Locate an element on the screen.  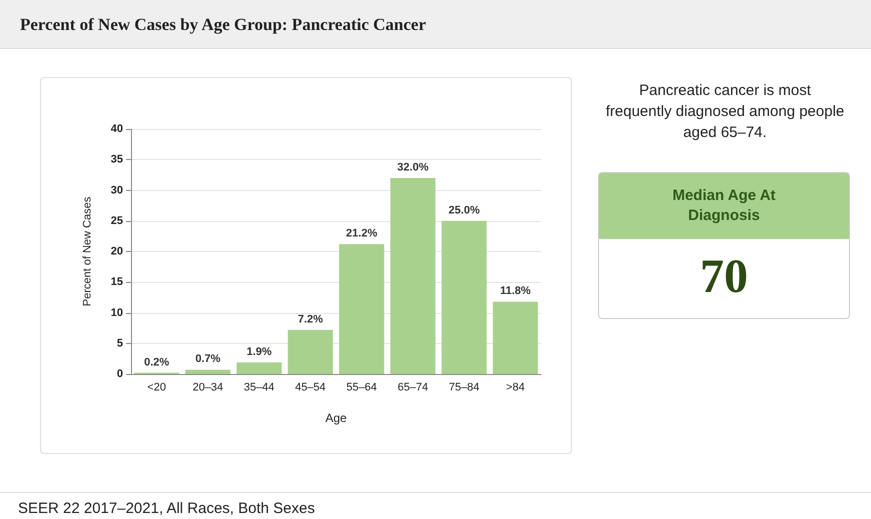
data-label: 21.2% is located at coordinates (362, 234).